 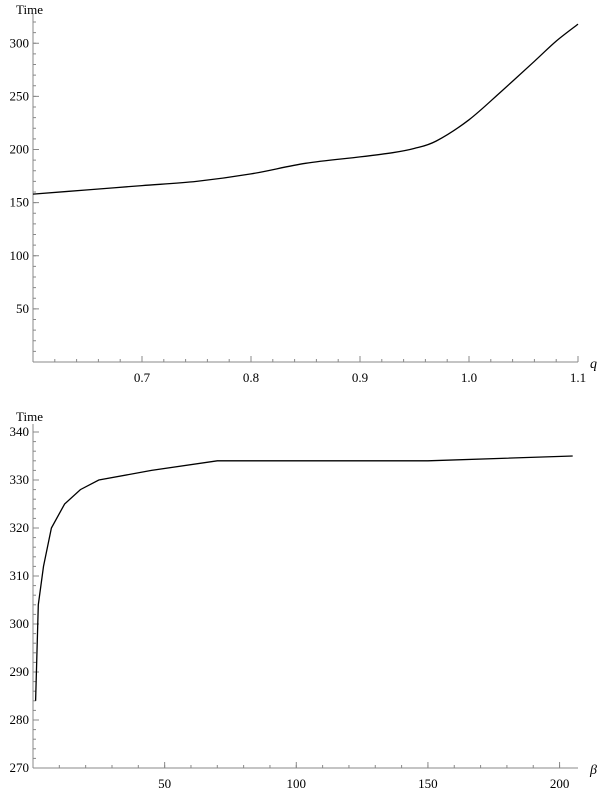 What do you see at coordinates (20, 671) in the screenshot?
I see `y-tick-label: 290` at bounding box center [20, 671].